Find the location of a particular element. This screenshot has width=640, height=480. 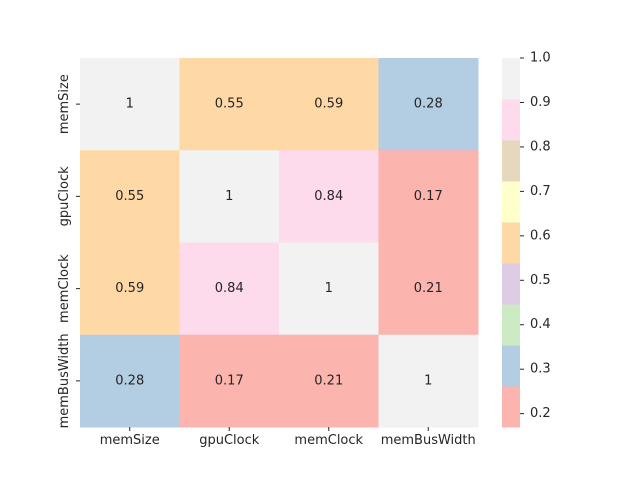

x-tick-label: gpuClock is located at coordinates (229, 440).